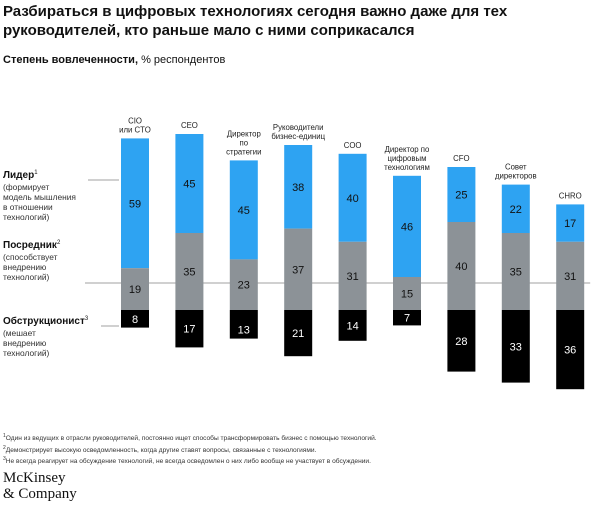 This screenshot has width=595, height=510. I want to click on legend-description: (способствует, so click(30, 257).